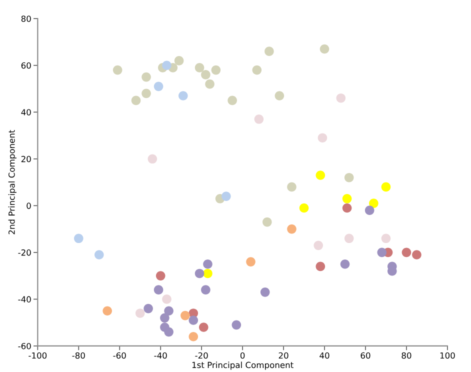  What do you see at coordinates (447, 355) in the screenshot?
I see `x-tick-label: 100` at bounding box center [447, 355].